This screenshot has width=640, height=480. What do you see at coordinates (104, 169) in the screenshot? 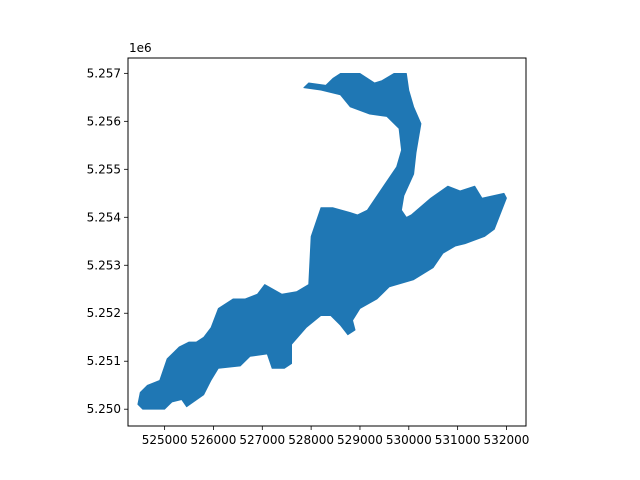
I see `y-tick-label: 5.255` at bounding box center [104, 169].